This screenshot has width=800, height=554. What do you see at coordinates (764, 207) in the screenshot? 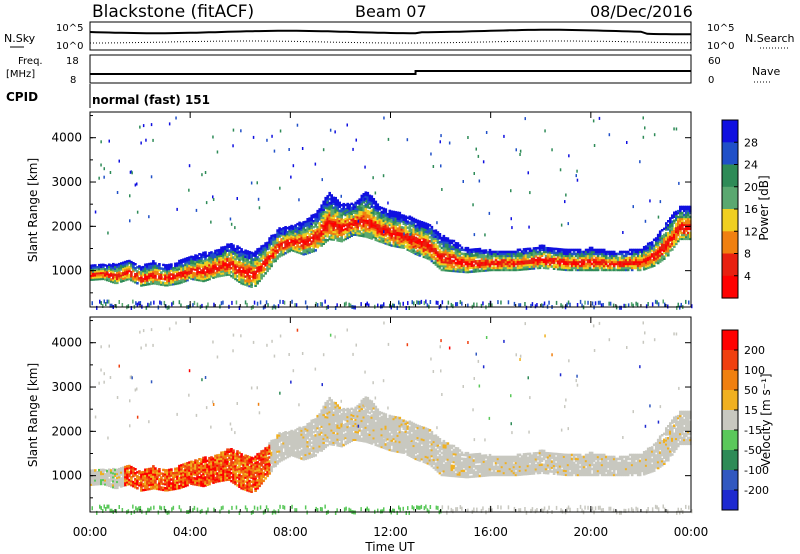
I see `power-colorbar-label: Power [dB]` at bounding box center [764, 207].